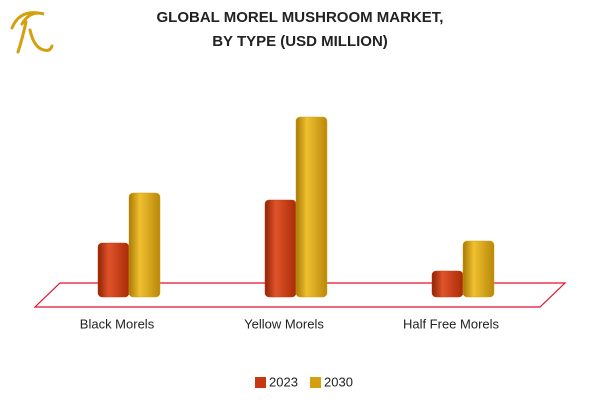 This screenshot has width=600, height=400. Describe the element at coordinates (300, 17) in the screenshot. I see `chart-title: GLOBAL MOREL MUSHROOM MARKET,` at that location.